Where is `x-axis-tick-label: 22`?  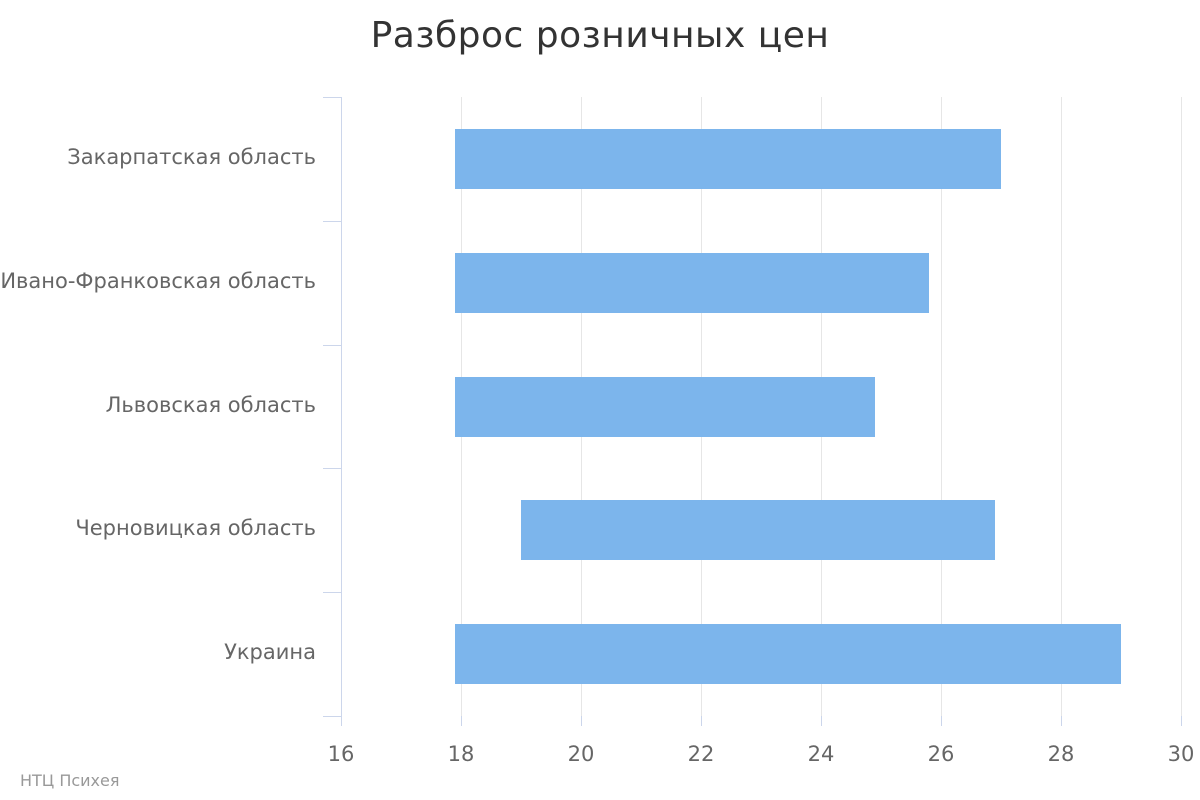 x-axis-tick-label: 22 is located at coordinates (701, 754).